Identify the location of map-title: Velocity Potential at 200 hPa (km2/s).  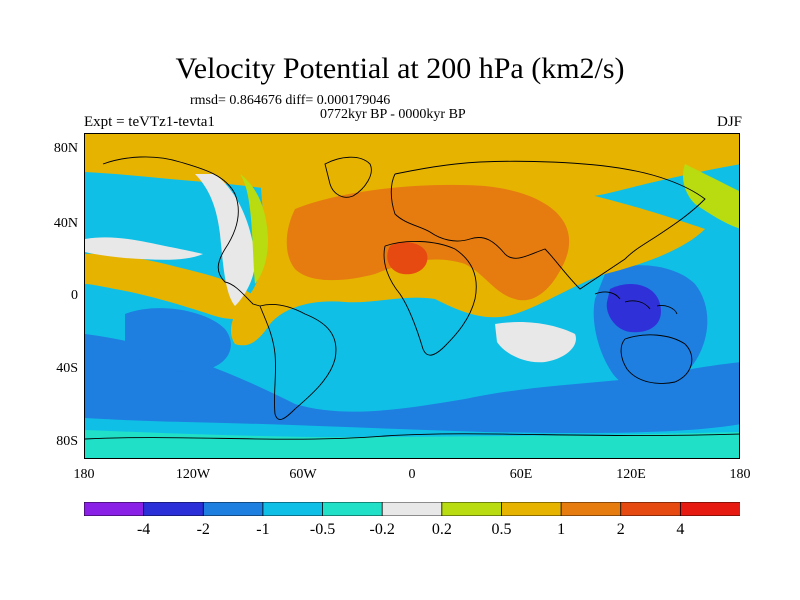
(400, 68).